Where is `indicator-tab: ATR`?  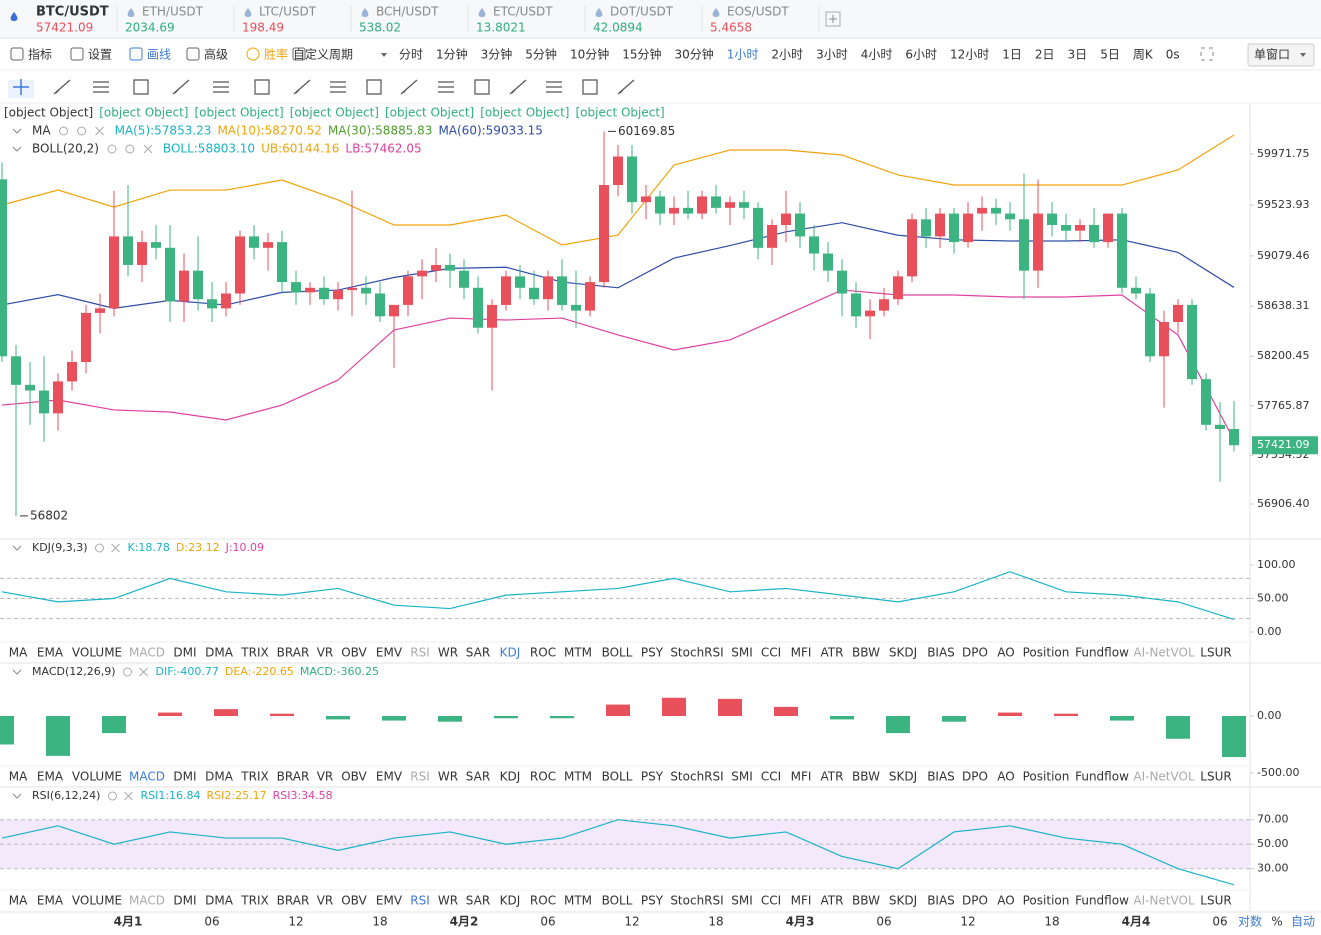
indicator-tab: ATR is located at coordinates (832, 653).